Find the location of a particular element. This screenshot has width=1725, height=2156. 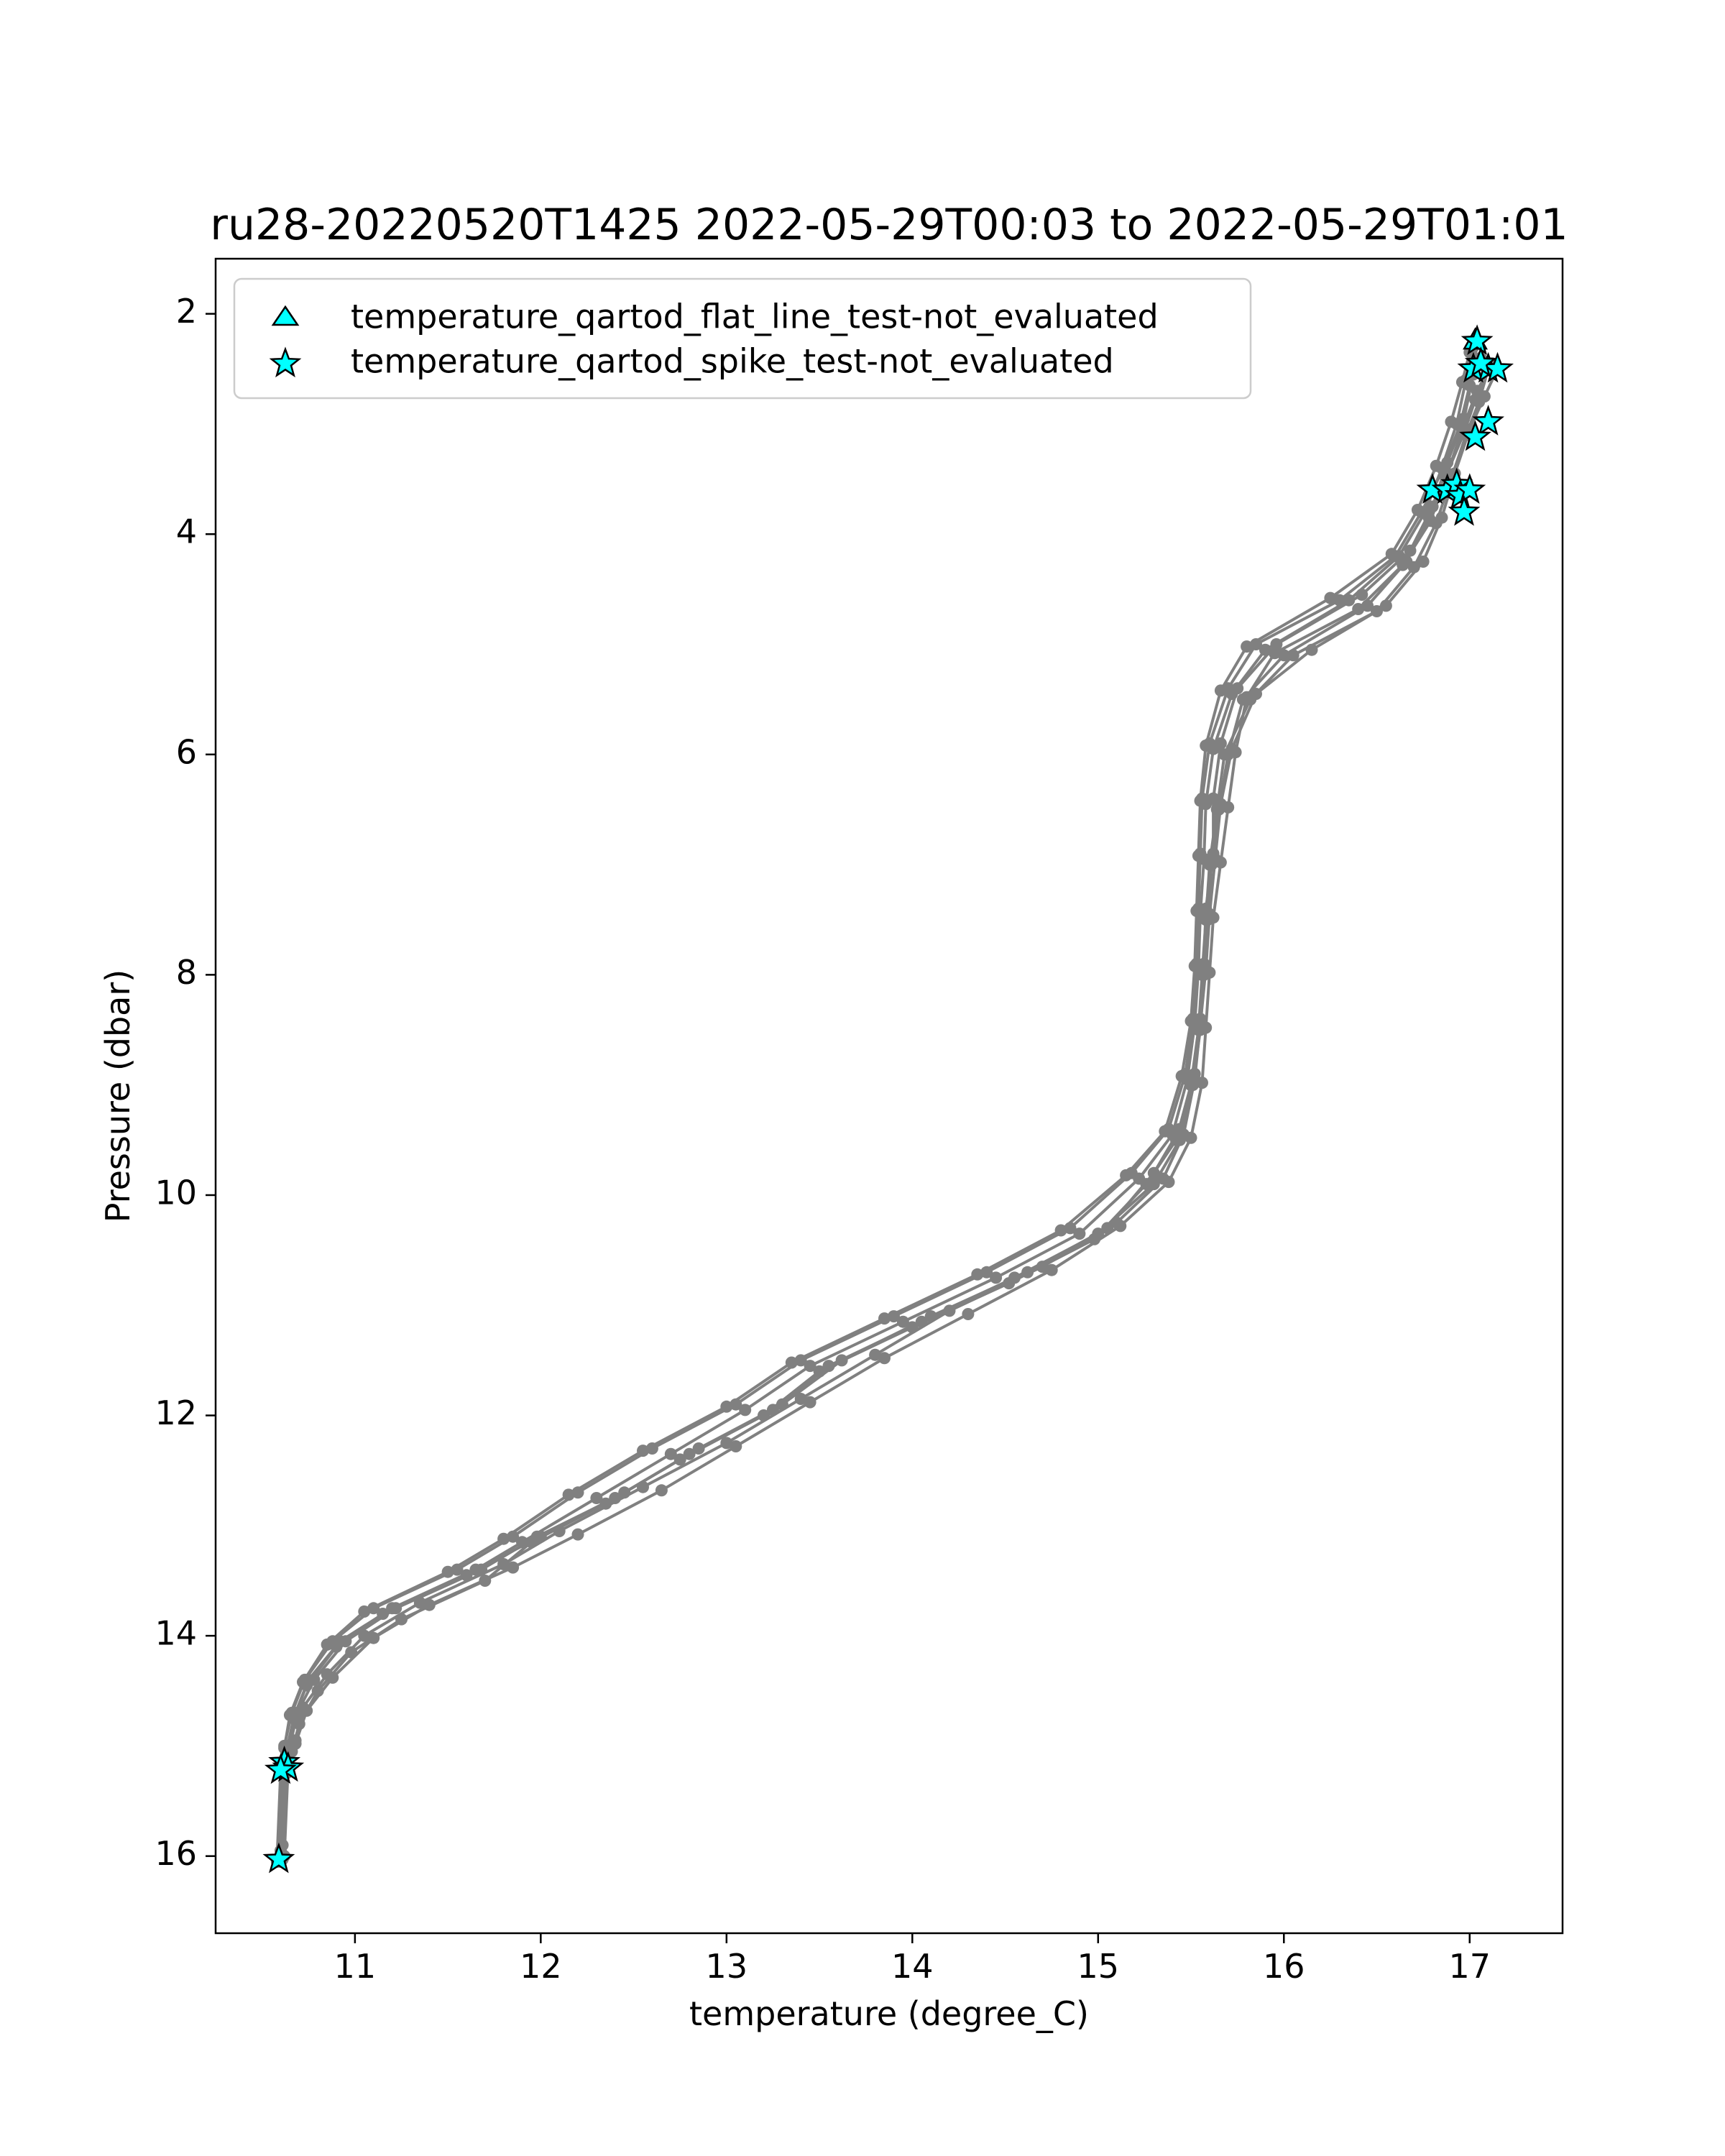

x-tick-label: 11 is located at coordinates (355, 1966).